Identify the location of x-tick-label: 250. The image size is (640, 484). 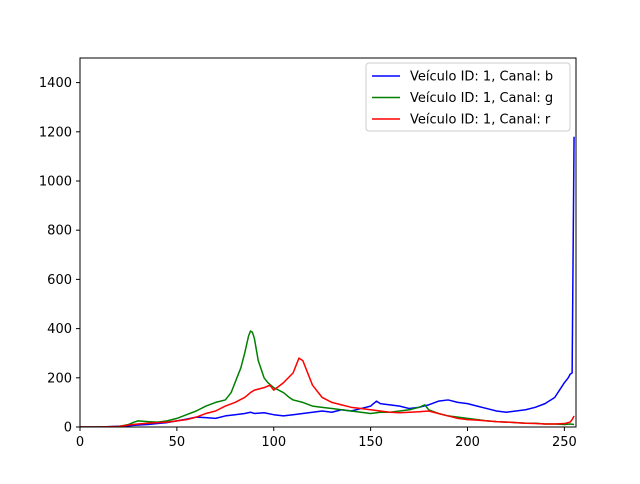
(564, 442).